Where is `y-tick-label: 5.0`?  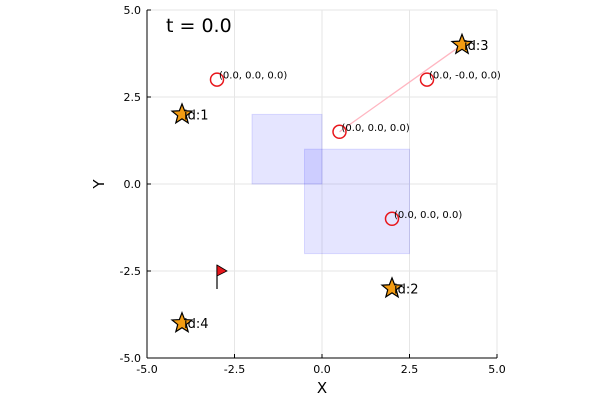 y-tick-label: 5.0 is located at coordinates (133, 10).